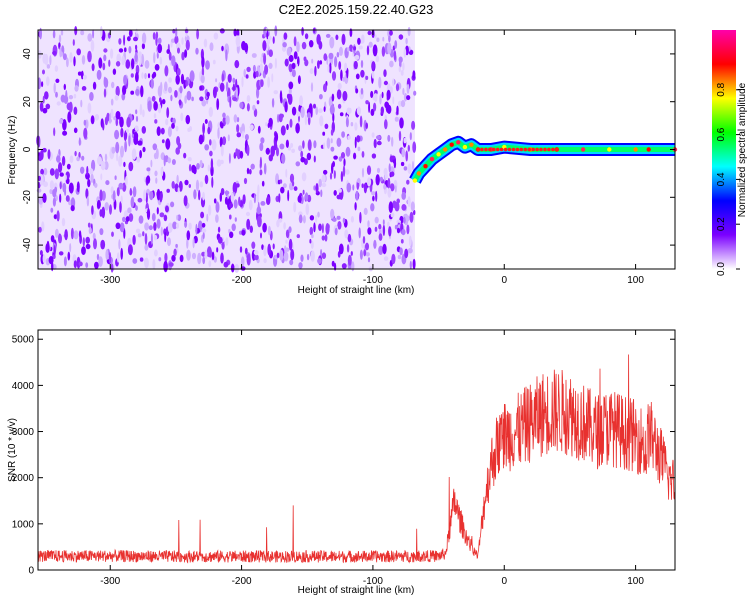 Image resolution: width=750 pixels, height=600 pixels. Describe the element at coordinates (31, 571) in the screenshot. I see `y-tick-label: 0` at that location.